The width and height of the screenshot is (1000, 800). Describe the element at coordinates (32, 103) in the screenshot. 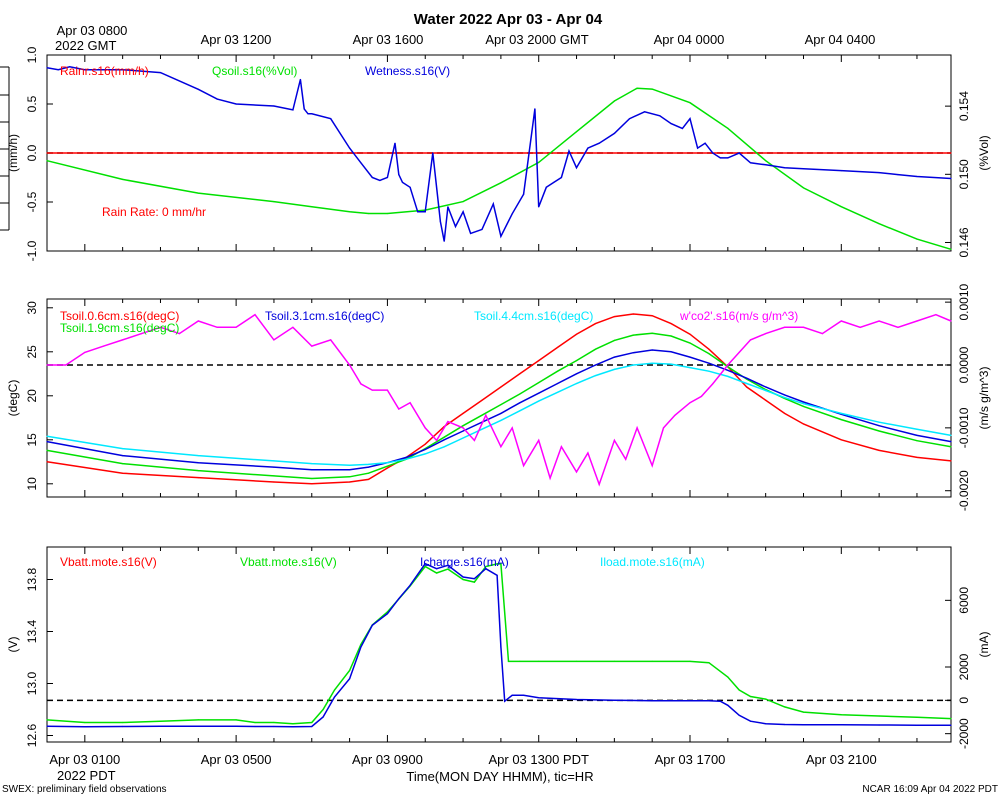

I see `left-tick-label: 0.5` at that location.